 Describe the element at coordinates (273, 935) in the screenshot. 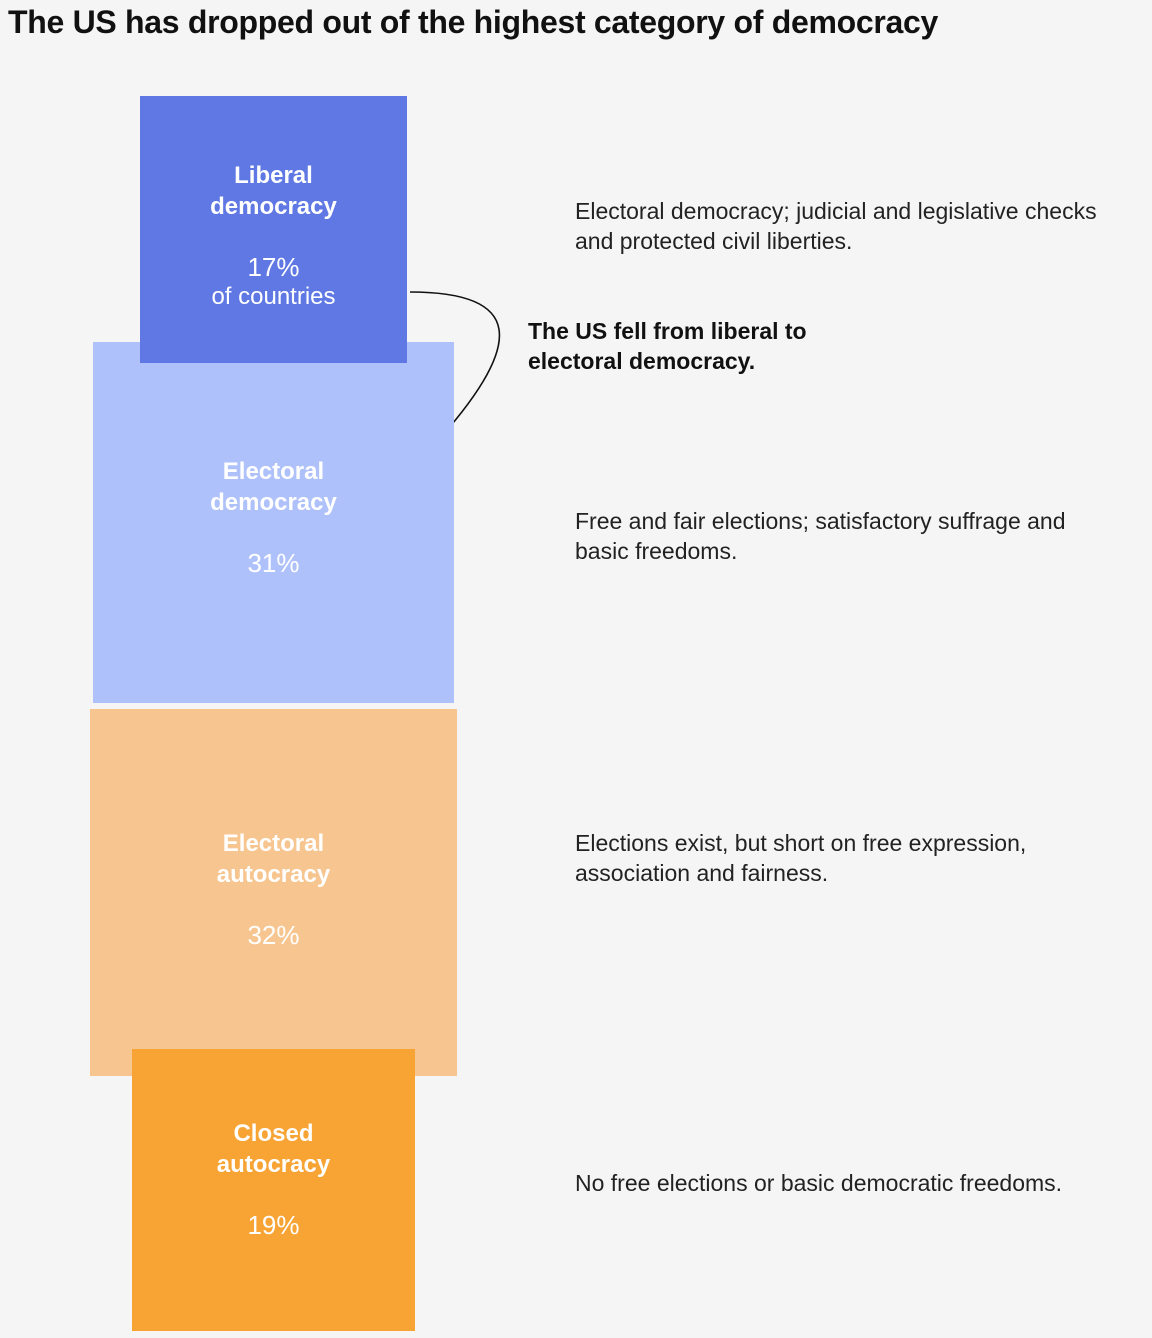

I see `category-value: 32%` at that location.